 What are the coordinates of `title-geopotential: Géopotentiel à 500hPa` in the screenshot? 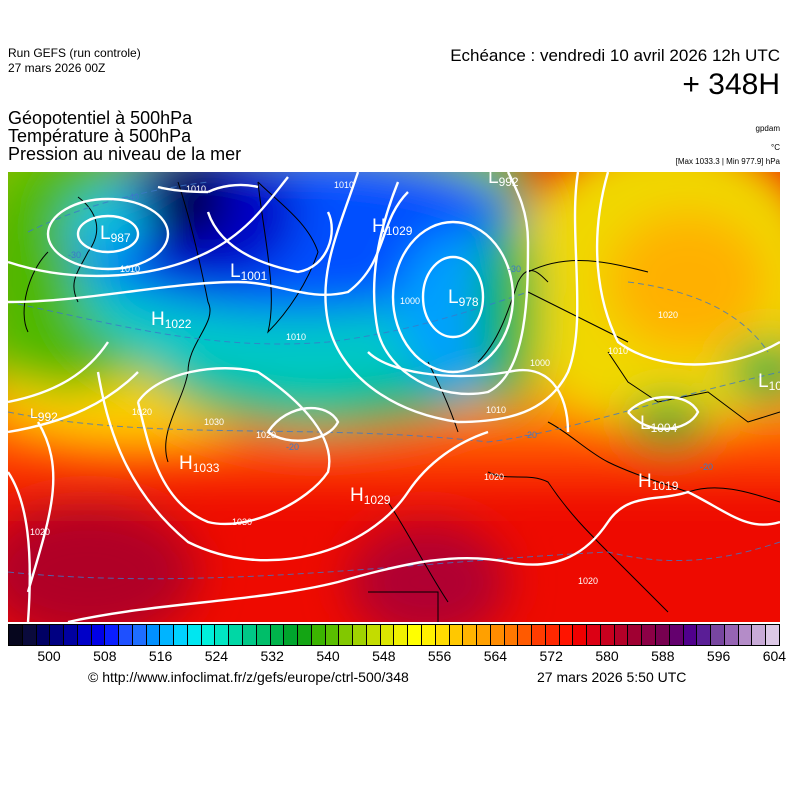 It's located at (100, 118).